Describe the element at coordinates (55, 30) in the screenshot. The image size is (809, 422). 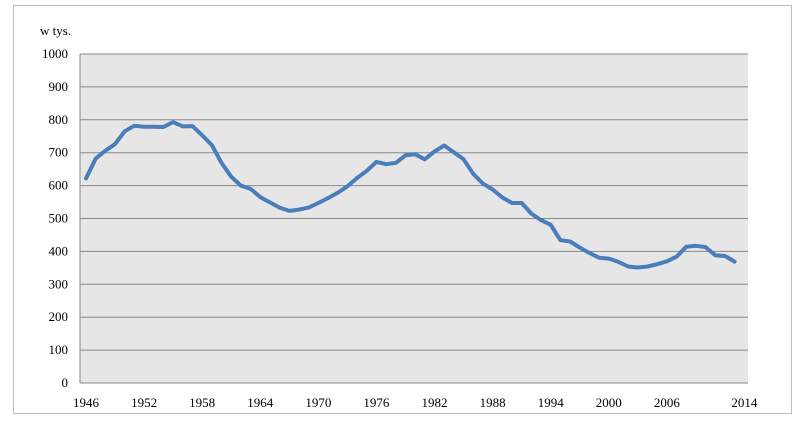
I see `y-axis-label: w tys.` at that location.